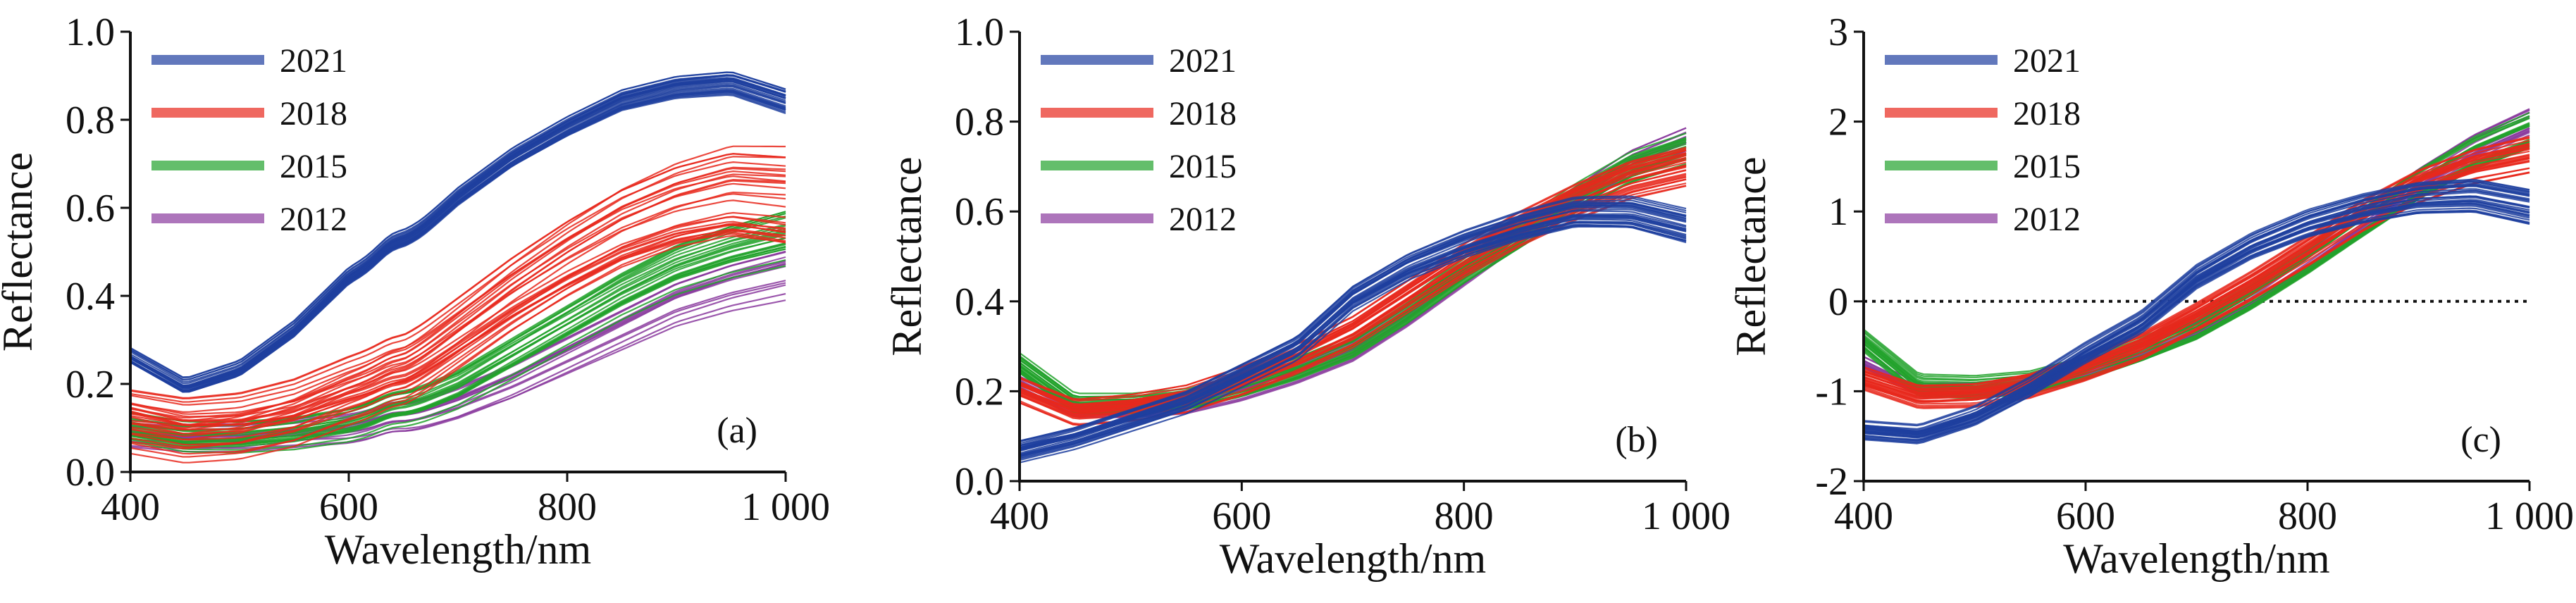 This screenshot has height=603, width=2576. What do you see at coordinates (1838, 32) in the screenshot?
I see `y-tick-label: 3` at bounding box center [1838, 32].